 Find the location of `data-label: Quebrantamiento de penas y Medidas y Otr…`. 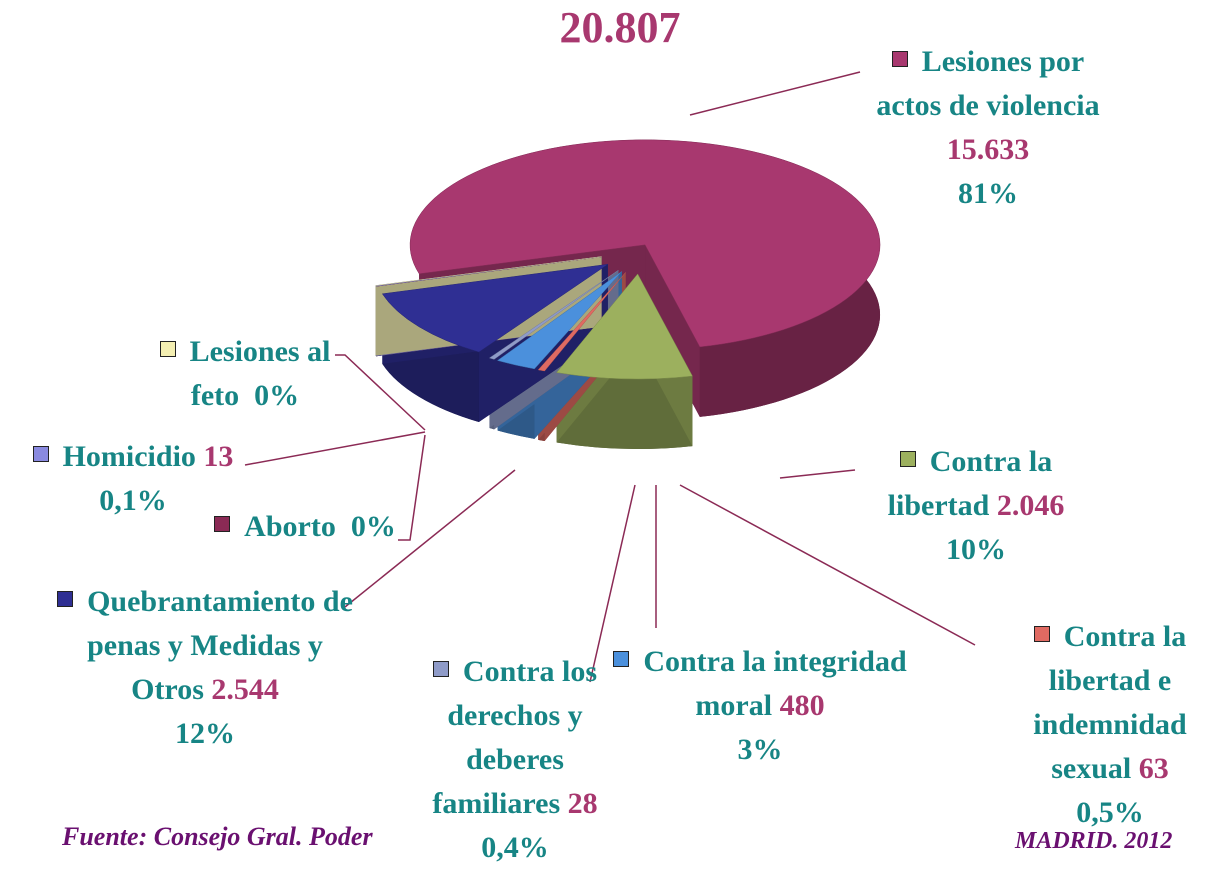

data-label: Quebrantamiento de penas y Medidas y Otr… is located at coordinates (205, 668).